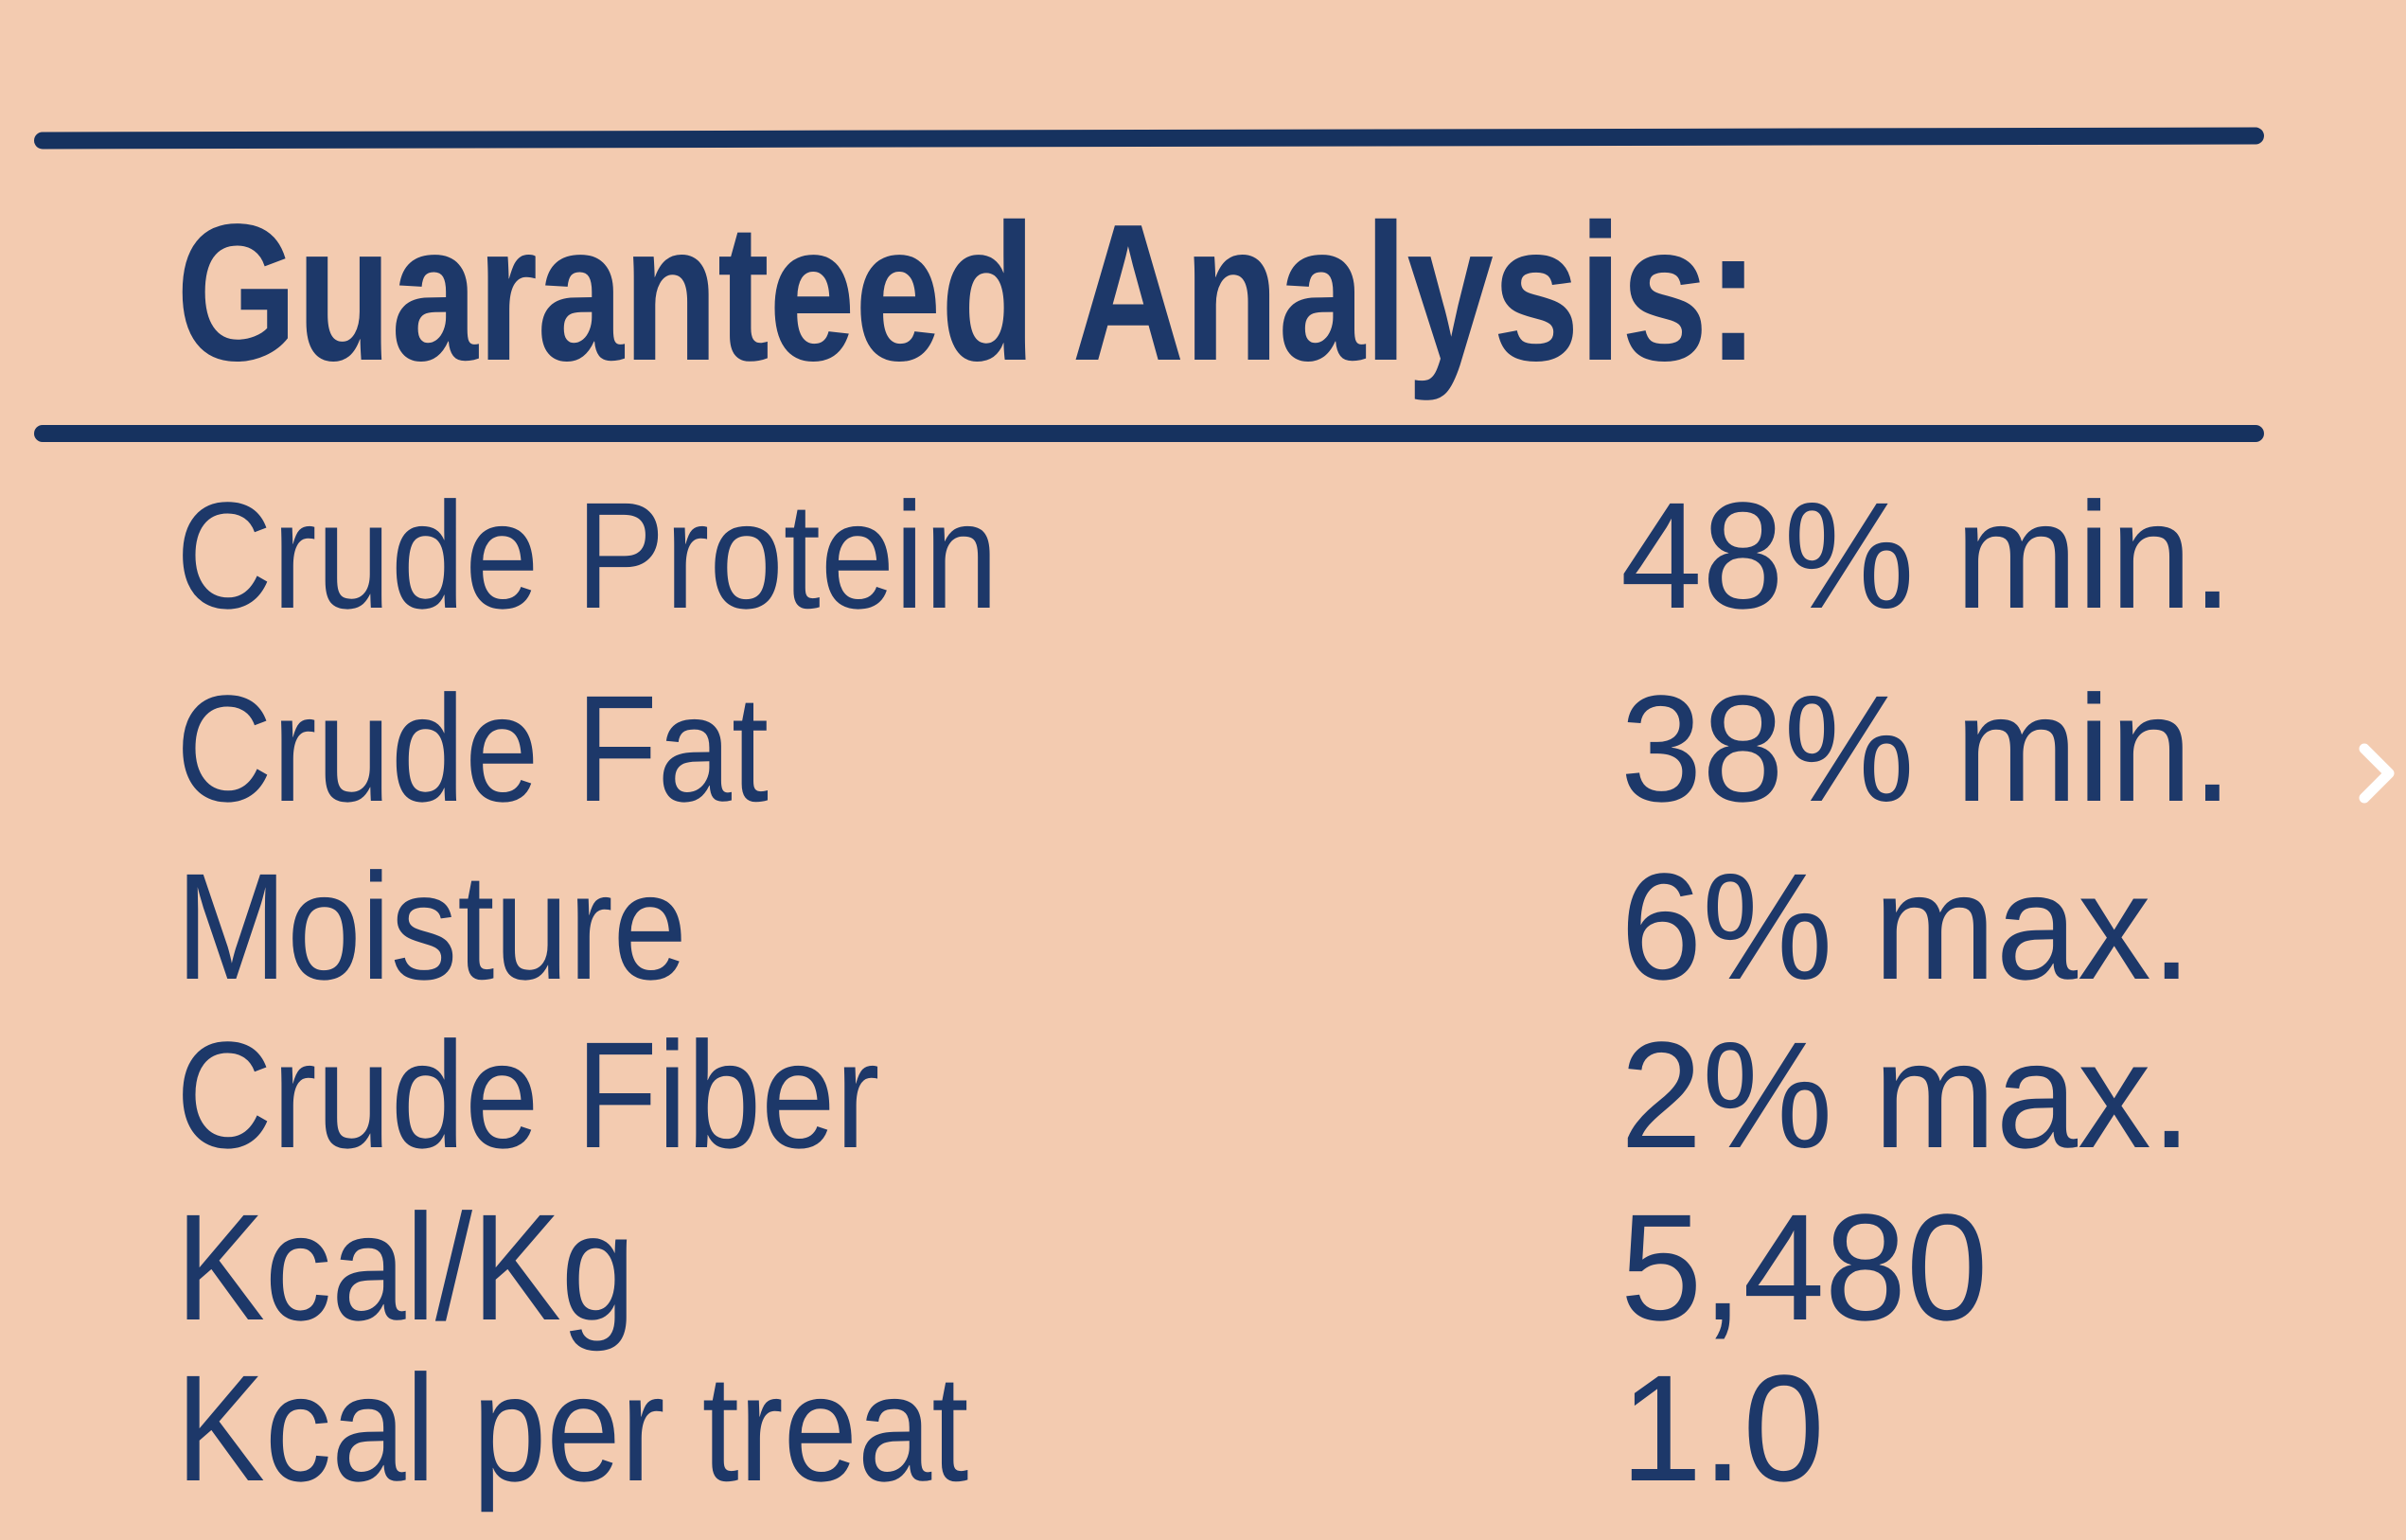 This screenshot has width=2406, height=1540. What do you see at coordinates (1906, 1095) in the screenshot?
I see `analysis-value: 2% max.` at bounding box center [1906, 1095].